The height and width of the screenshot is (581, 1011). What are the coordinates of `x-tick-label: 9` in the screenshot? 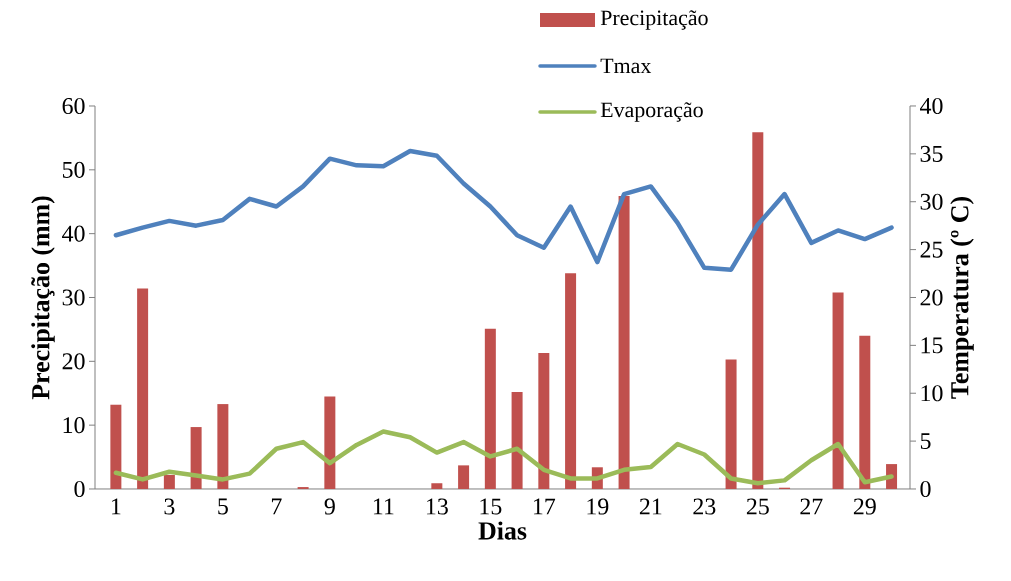 It's located at (329, 506).